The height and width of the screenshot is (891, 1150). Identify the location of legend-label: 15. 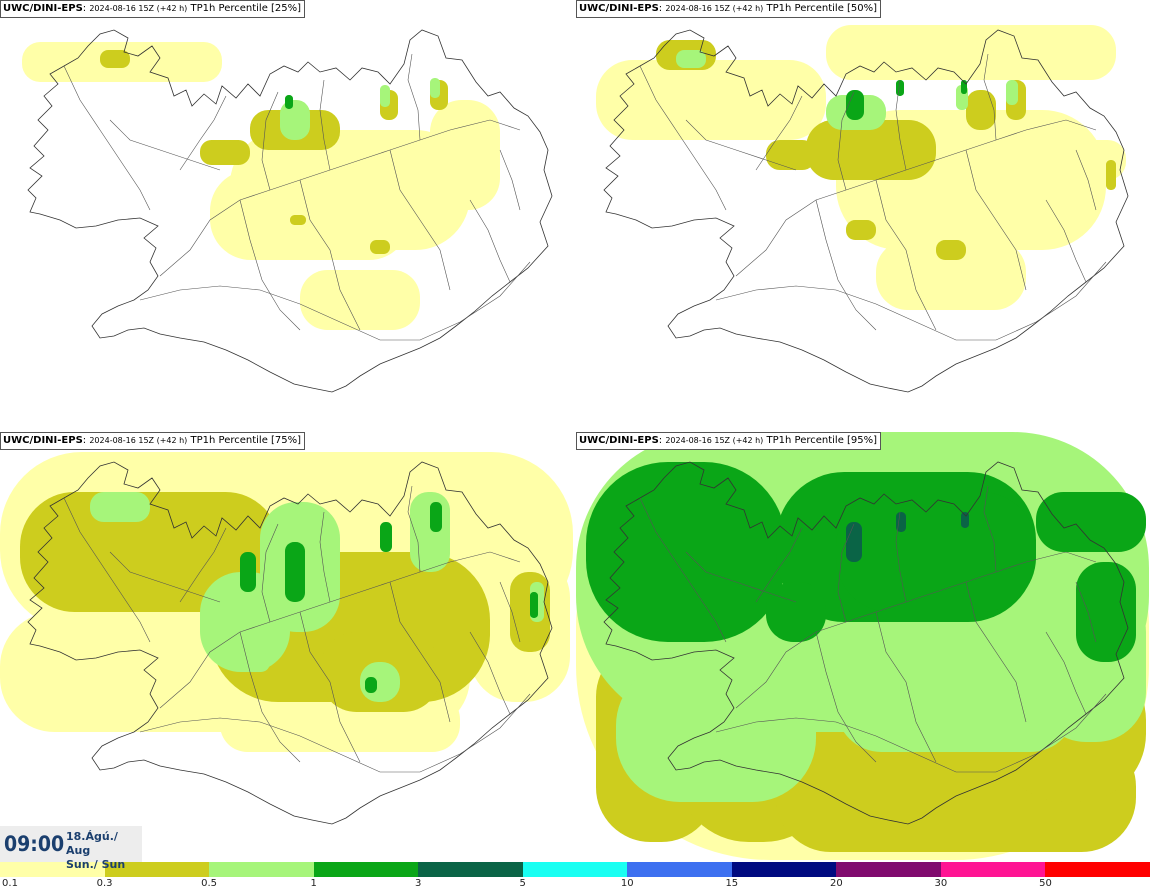
(732, 883).